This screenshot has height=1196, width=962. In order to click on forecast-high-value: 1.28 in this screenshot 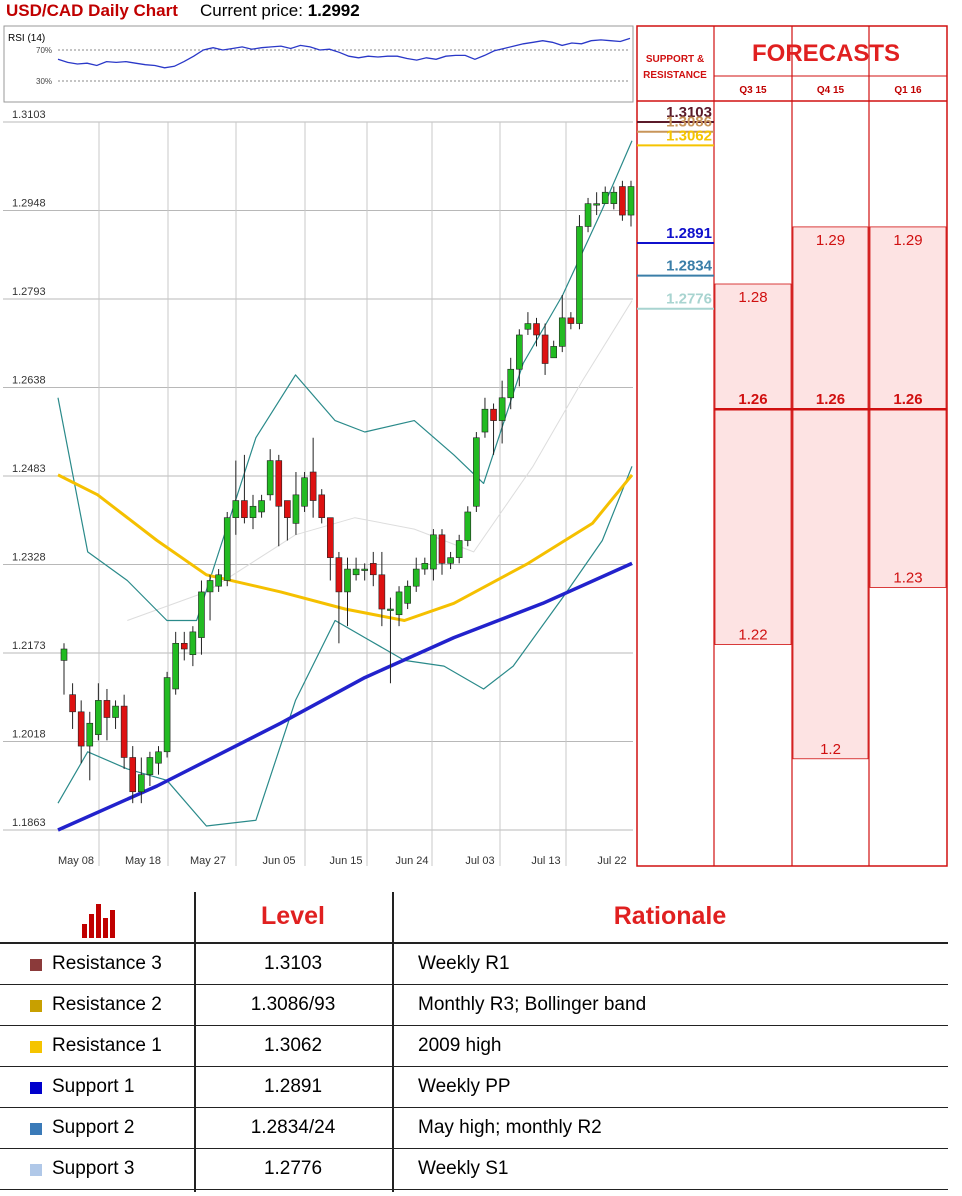, I will do `click(752, 297)`.